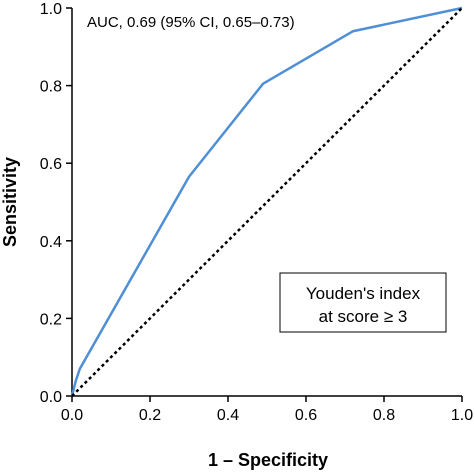  I want to click on youden-annotation-box, so click(363, 302).